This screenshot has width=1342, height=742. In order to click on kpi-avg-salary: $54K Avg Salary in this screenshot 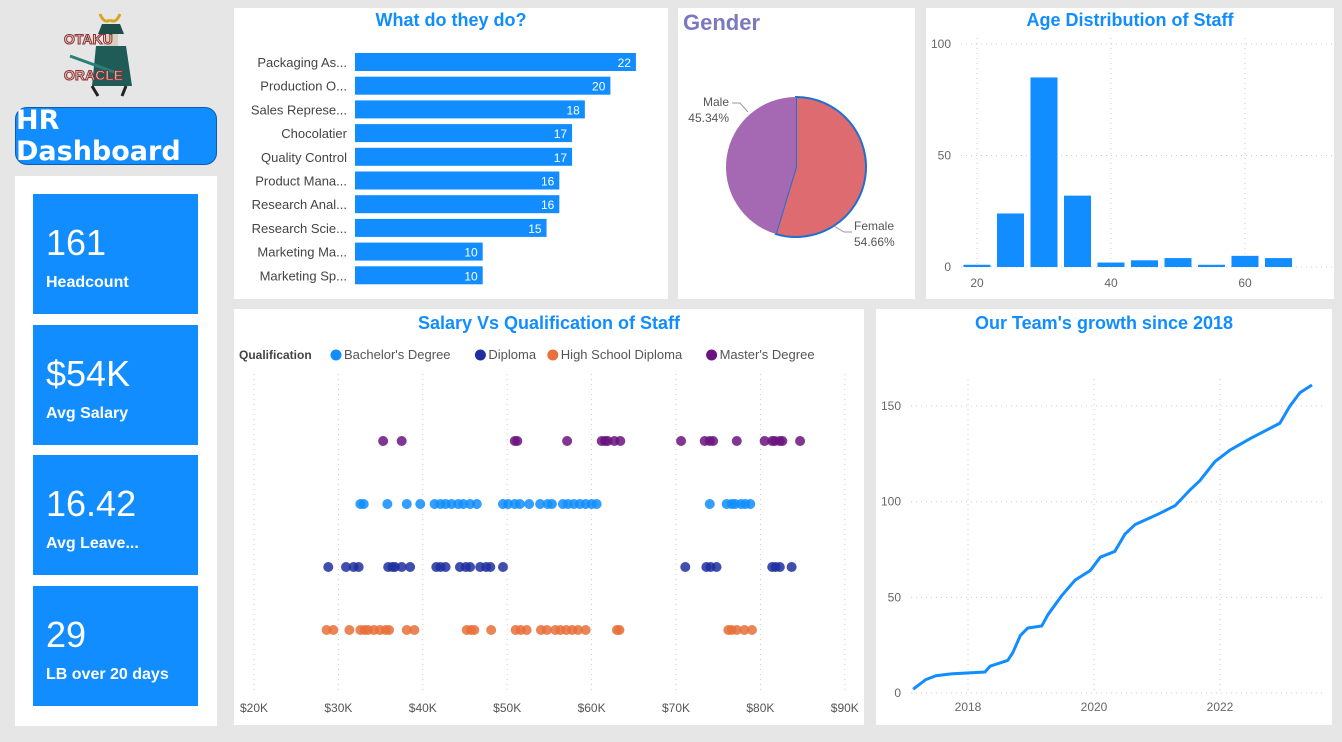, I will do `click(115, 385)`.